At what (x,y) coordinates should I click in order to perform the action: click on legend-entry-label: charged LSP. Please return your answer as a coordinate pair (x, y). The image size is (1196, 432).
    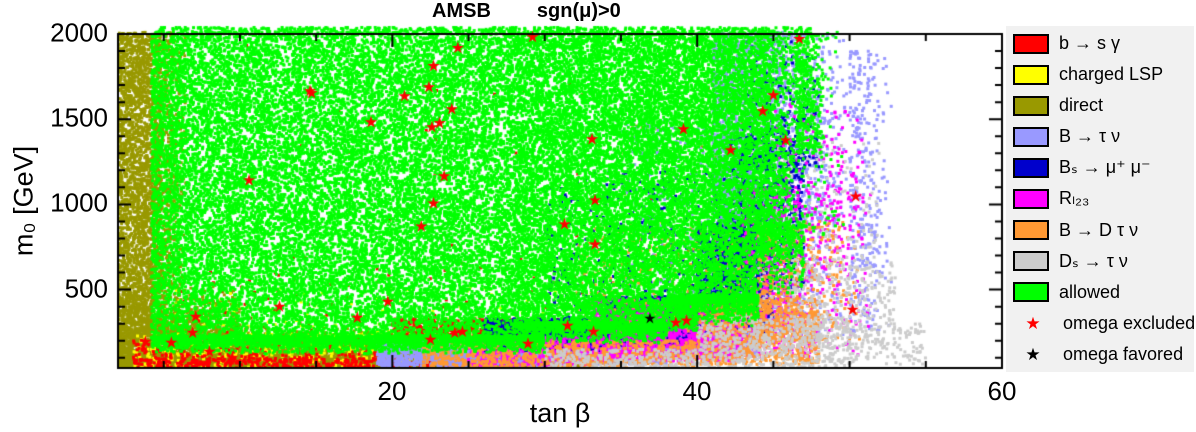
    Looking at the image, I should click on (1111, 74).